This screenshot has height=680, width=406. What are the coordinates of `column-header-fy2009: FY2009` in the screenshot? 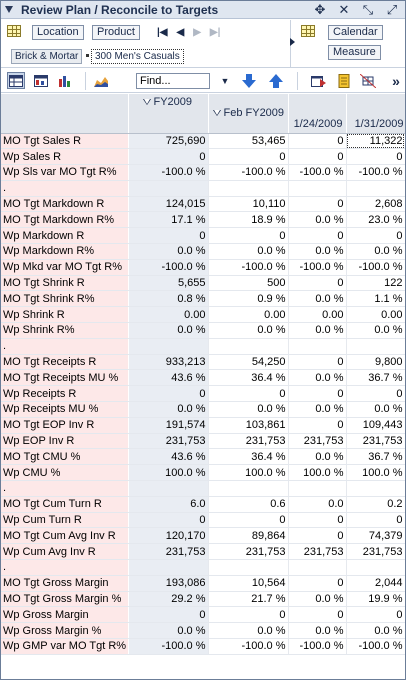 It's located at (168, 114).